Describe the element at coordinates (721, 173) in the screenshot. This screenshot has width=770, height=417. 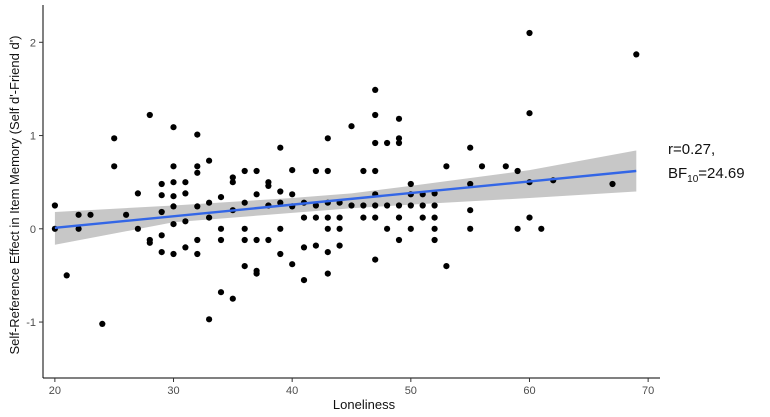
I see `bayes-factor-value: =24.69` at that location.